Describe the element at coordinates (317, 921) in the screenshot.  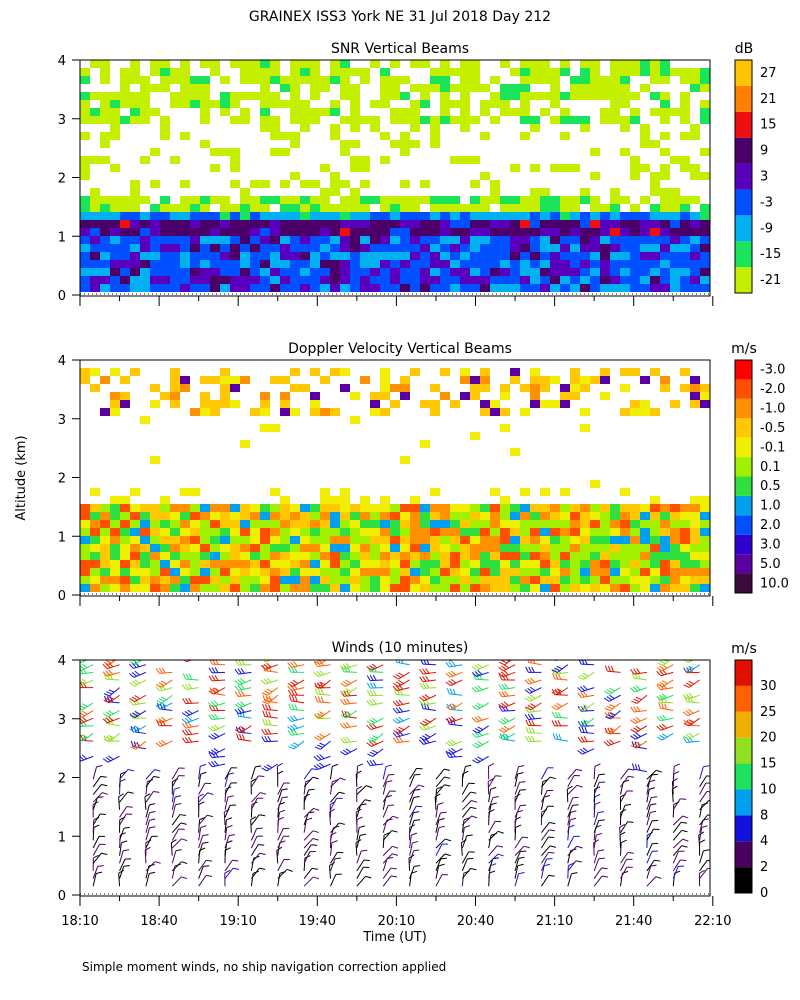
I see `x-tick-label: 19:40` at that location.